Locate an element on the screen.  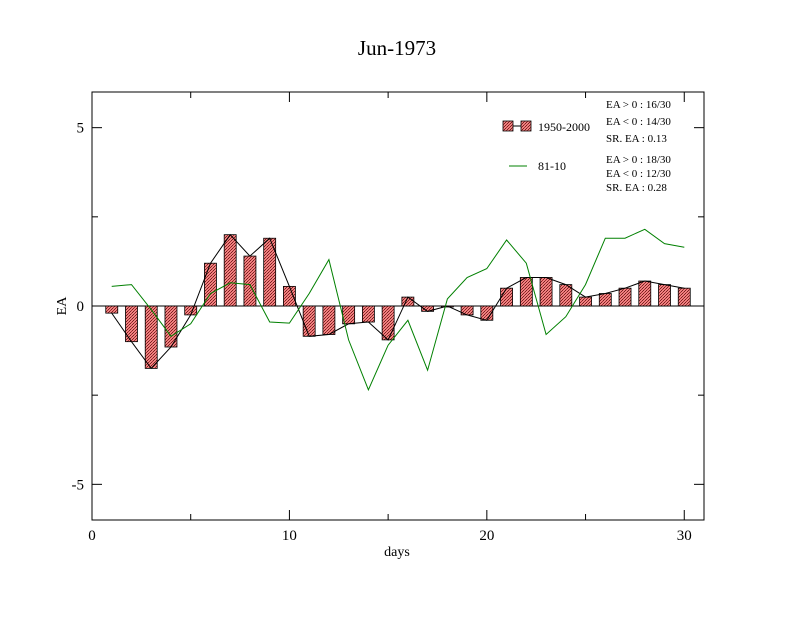
legend-swatch-1950-2000-right is located at coordinates (526, 126).